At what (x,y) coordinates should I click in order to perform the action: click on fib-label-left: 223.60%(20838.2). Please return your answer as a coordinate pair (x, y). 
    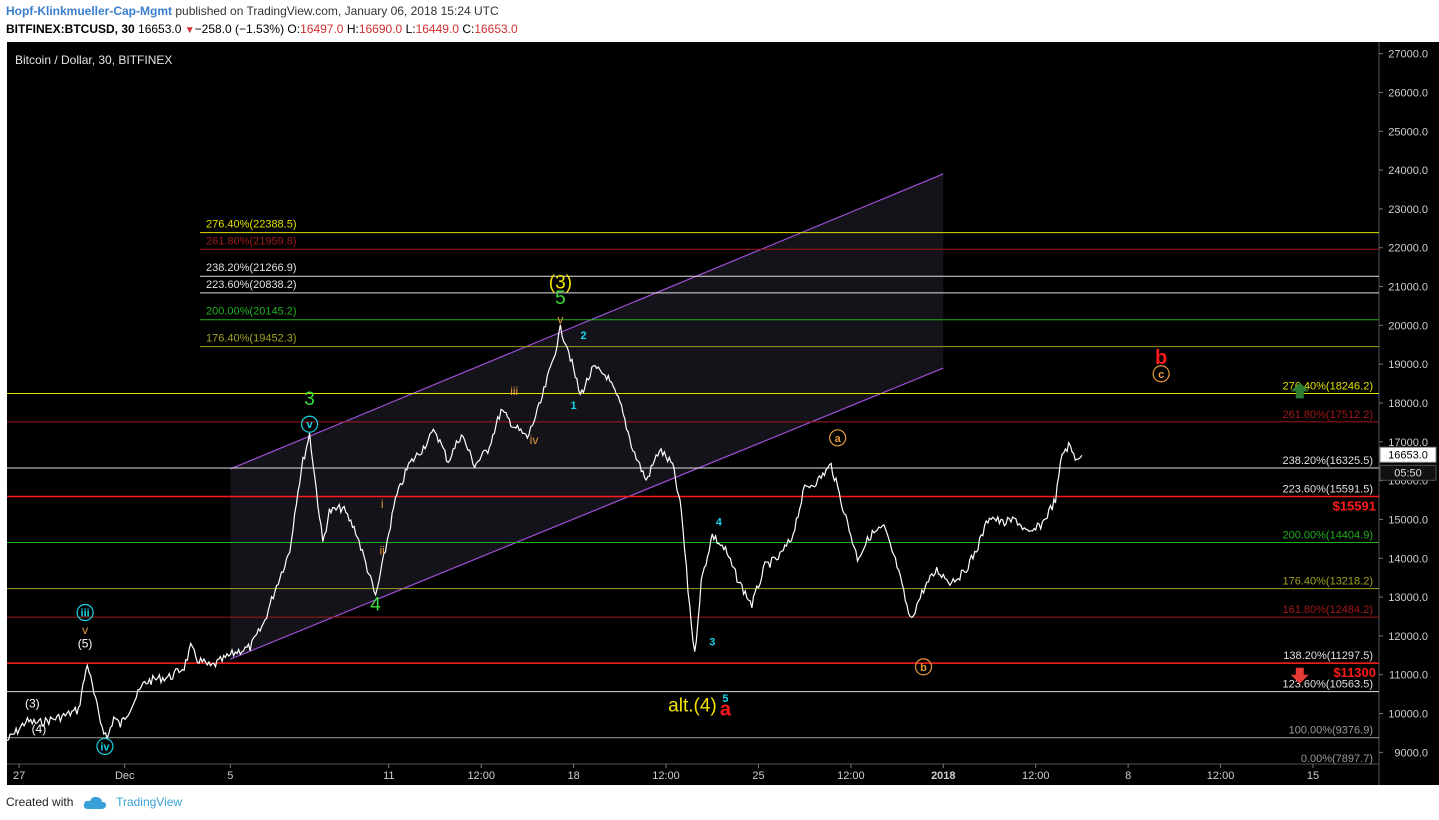
    Looking at the image, I should click on (251, 285).